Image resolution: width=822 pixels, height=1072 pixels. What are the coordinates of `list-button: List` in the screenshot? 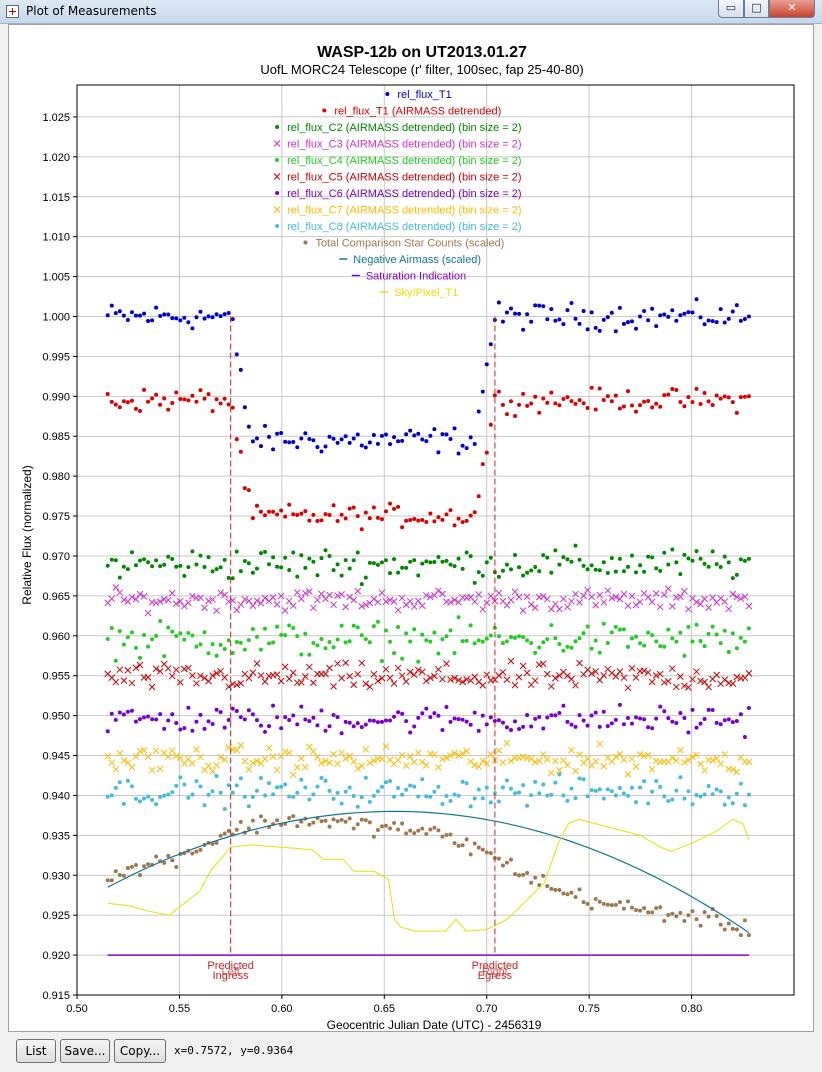 It's located at (36, 1051).